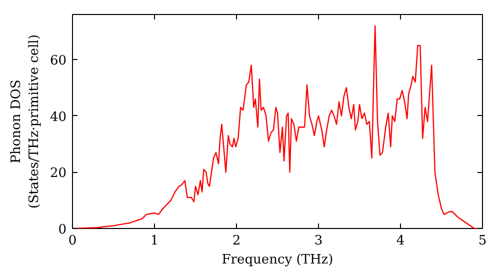 The width and height of the screenshot is (500, 280). What do you see at coordinates (72, 241) in the screenshot?
I see `x-tick-label: 0` at bounding box center [72, 241].